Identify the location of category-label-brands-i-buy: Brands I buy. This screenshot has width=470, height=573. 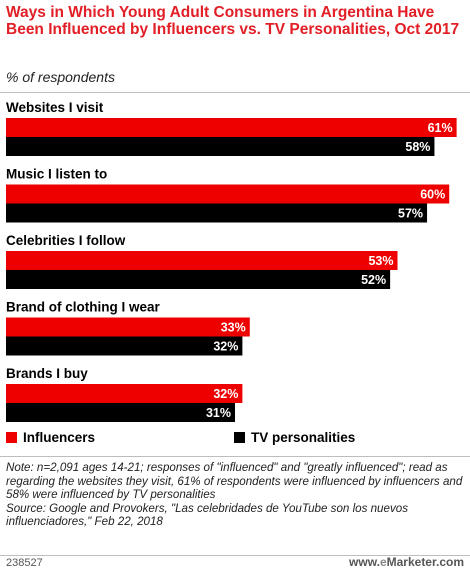
(47, 373).